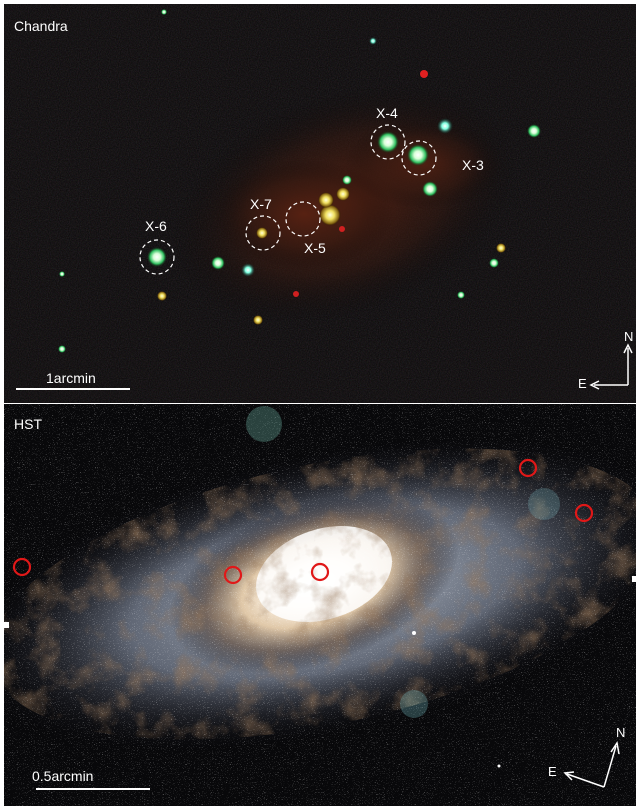 The width and height of the screenshot is (638, 807). What do you see at coordinates (418, 155) in the screenshot?
I see `xray-source-x3` at bounding box center [418, 155].